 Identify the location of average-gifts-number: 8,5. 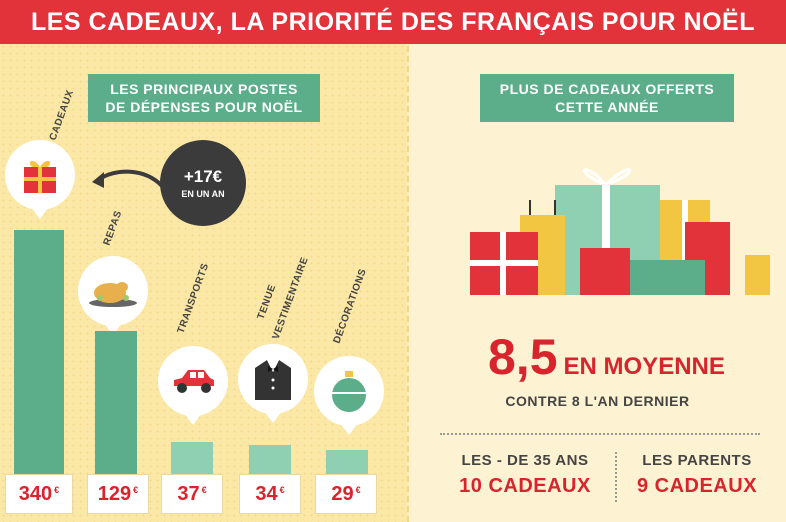
(523, 357).